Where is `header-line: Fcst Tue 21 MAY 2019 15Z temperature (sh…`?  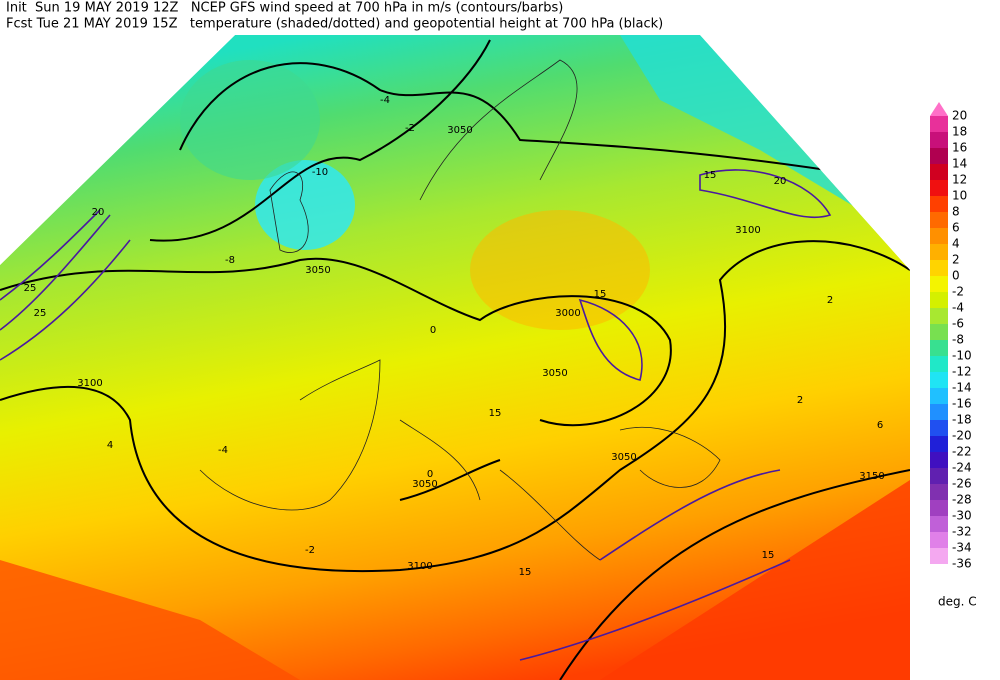 header-line: Fcst Tue 21 MAY 2019 15Z temperature (sh… is located at coordinates (334, 24).